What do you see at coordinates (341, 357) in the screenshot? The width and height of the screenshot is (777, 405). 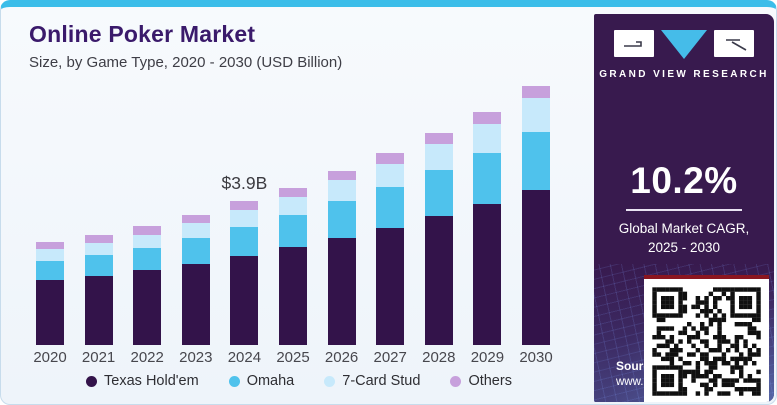 I see `x-axis-label: 2026` at bounding box center [341, 357].